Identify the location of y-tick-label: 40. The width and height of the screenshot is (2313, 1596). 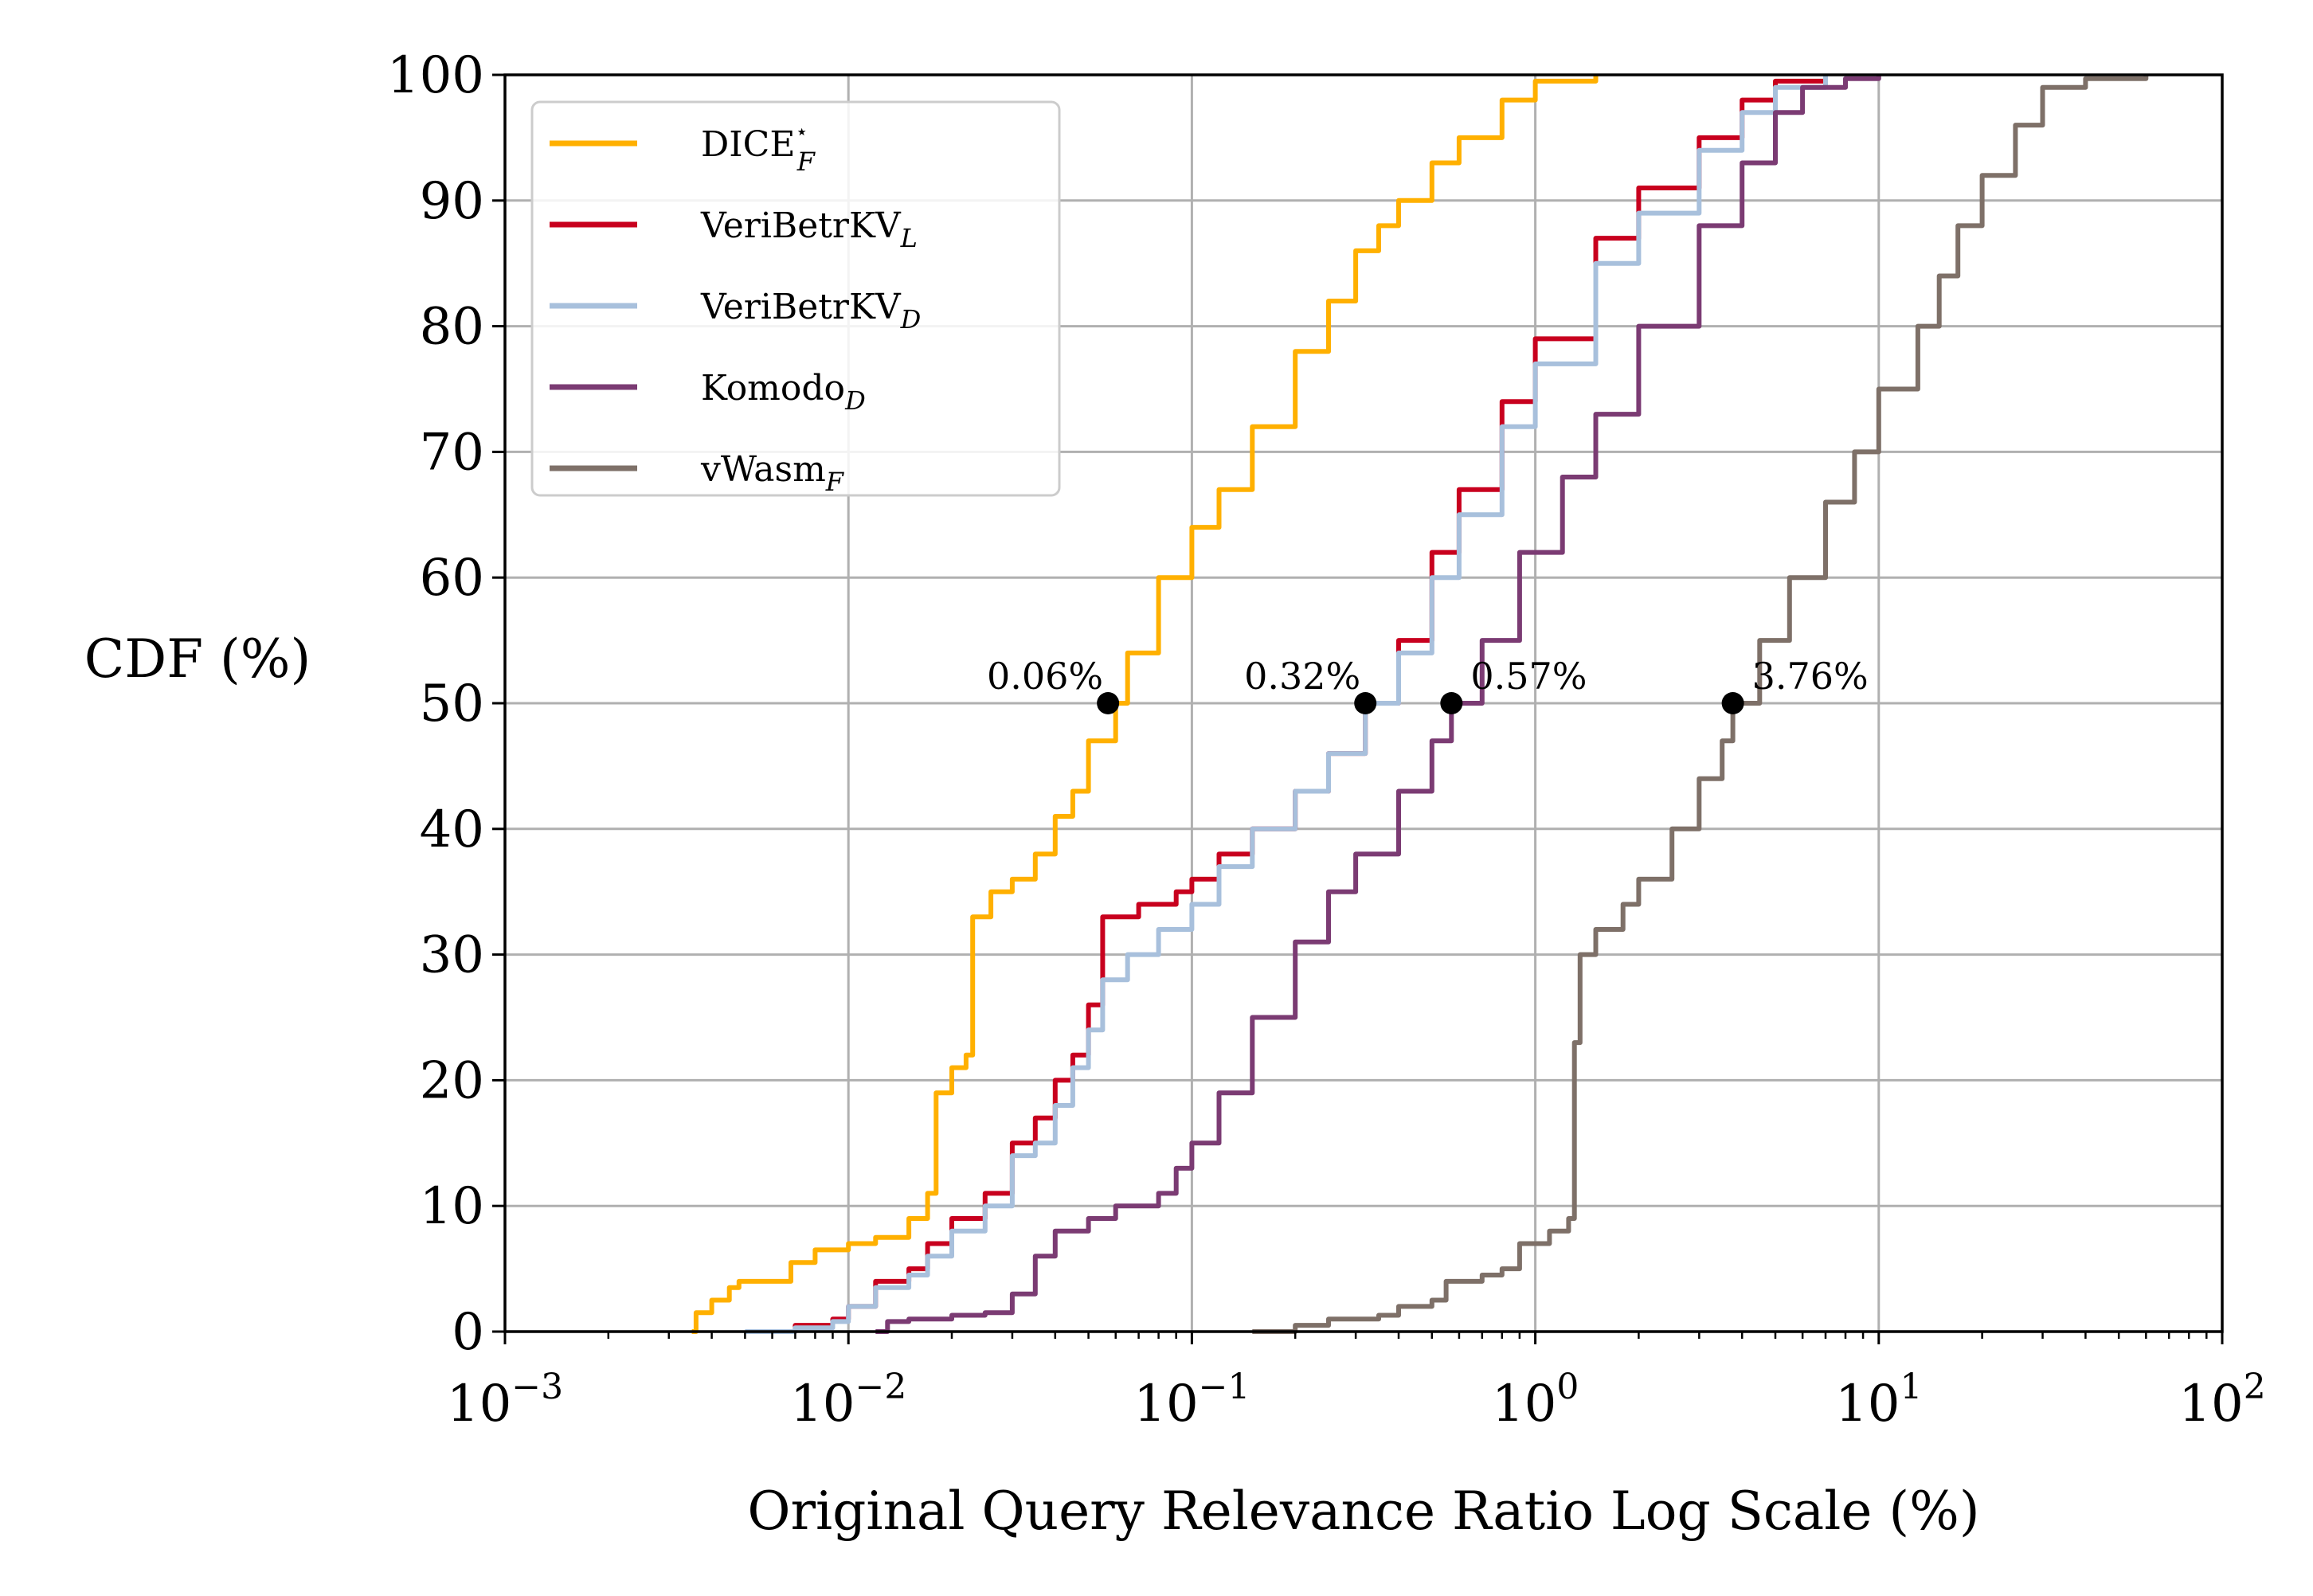
(452, 830).